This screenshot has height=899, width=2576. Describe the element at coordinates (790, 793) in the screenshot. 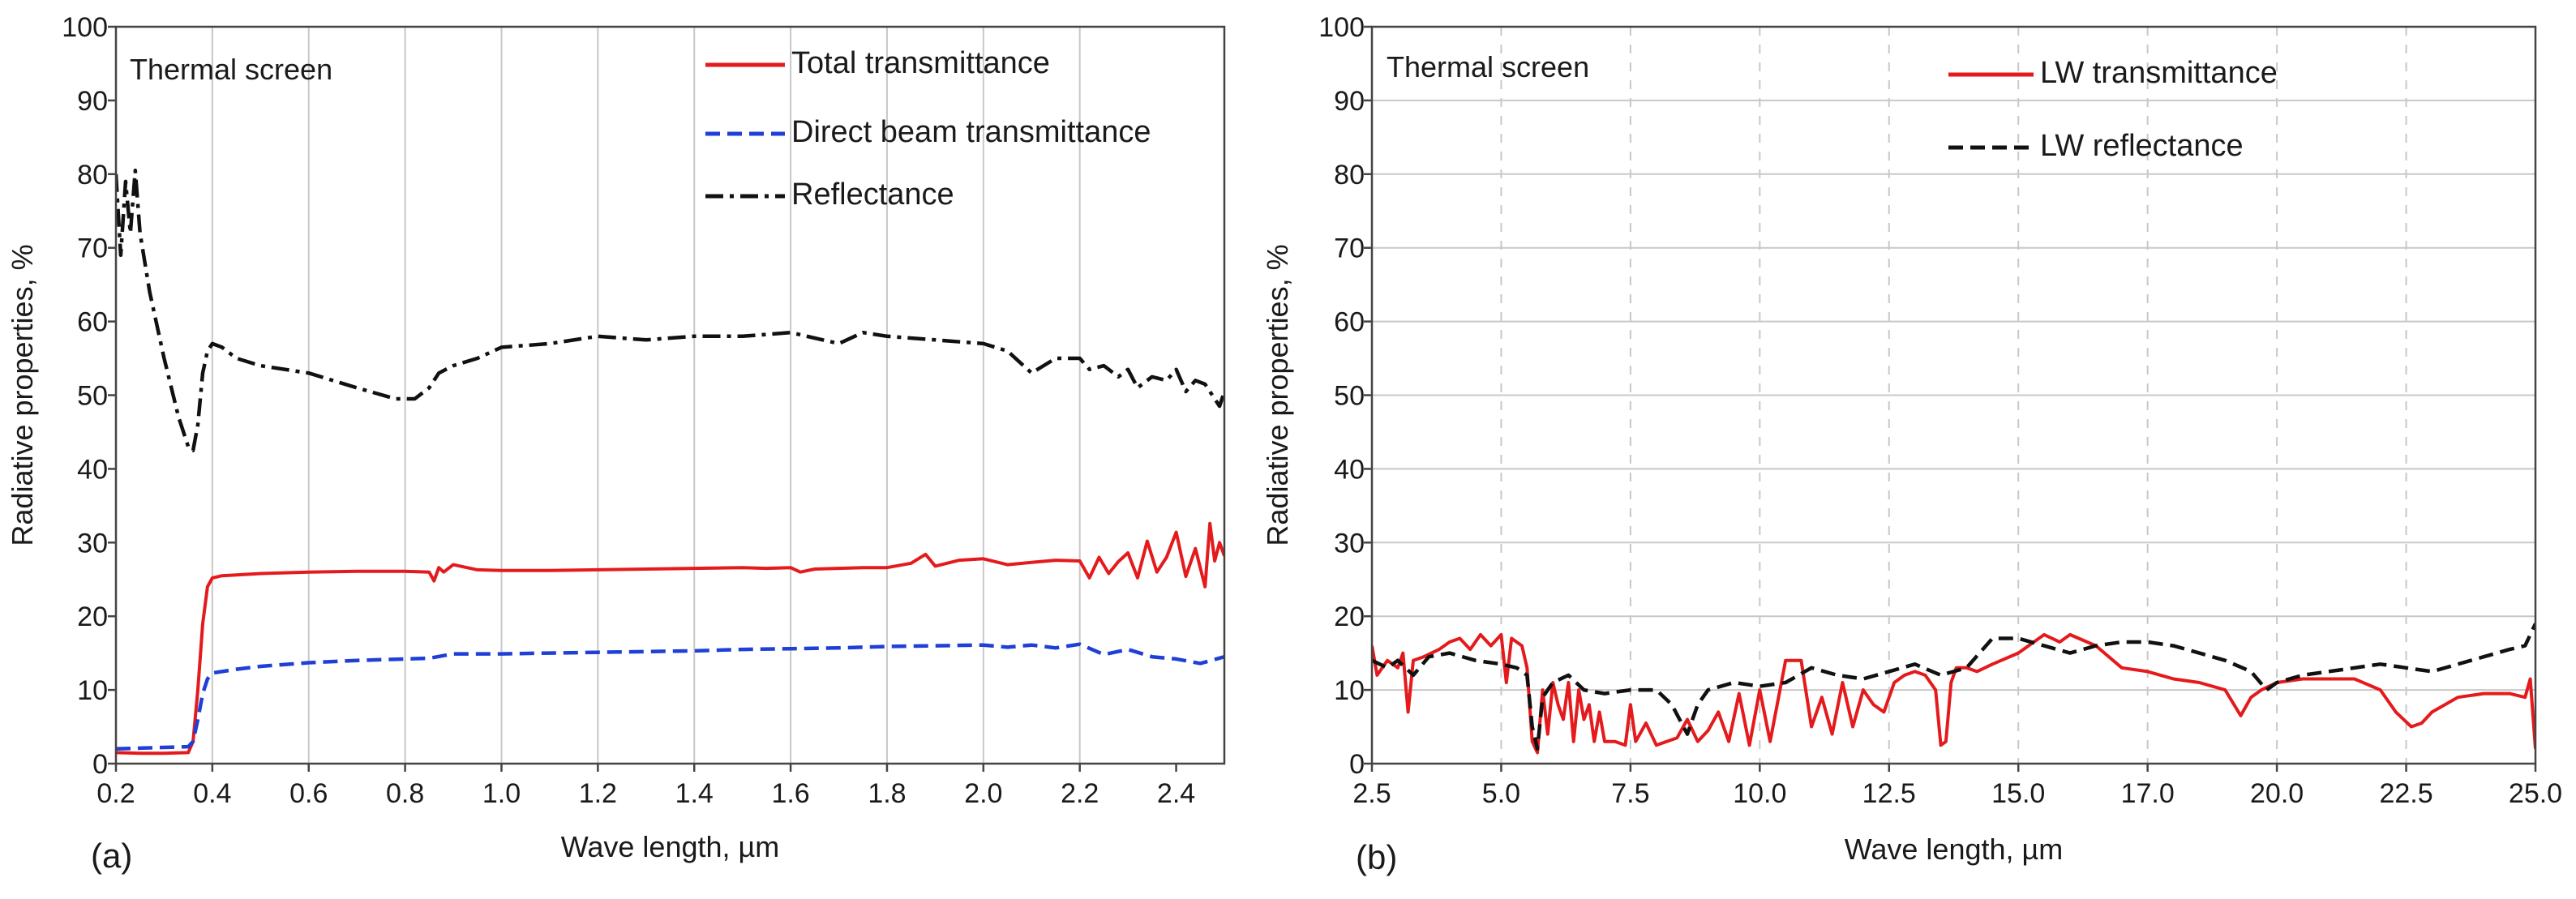

I see `x-tick-label: 1.6` at that location.